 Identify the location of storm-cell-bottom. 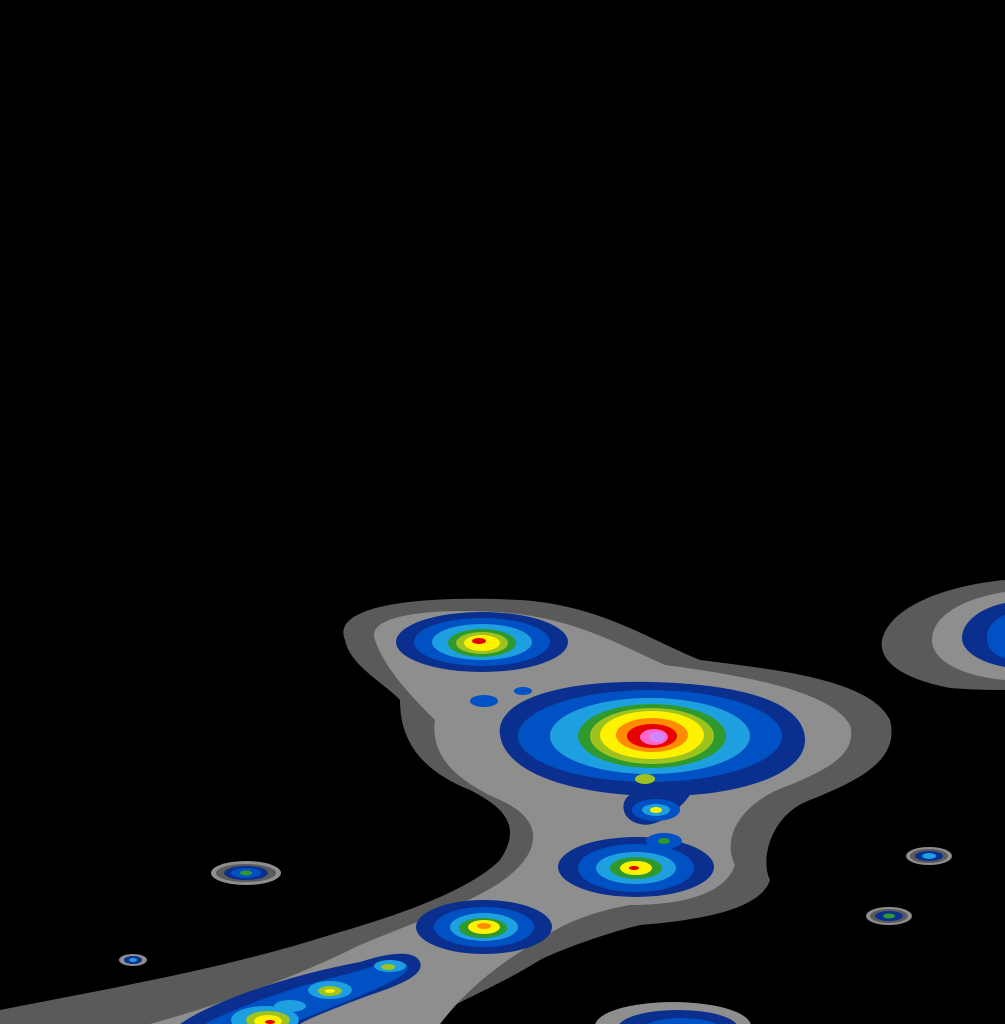
(673, 1013).